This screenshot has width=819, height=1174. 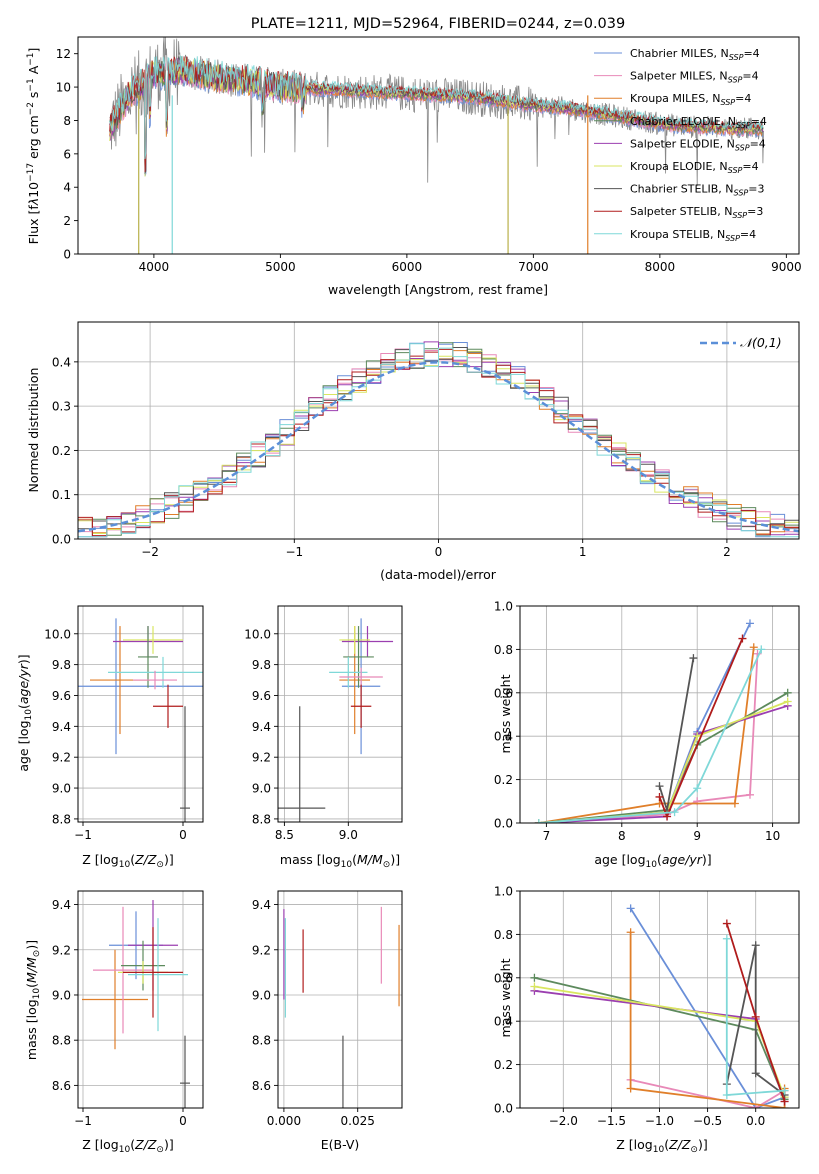 What do you see at coordinates (61, 495) in the screenshot?
I see `y-tick-label: 0.1` at bounding box center [61, 495].